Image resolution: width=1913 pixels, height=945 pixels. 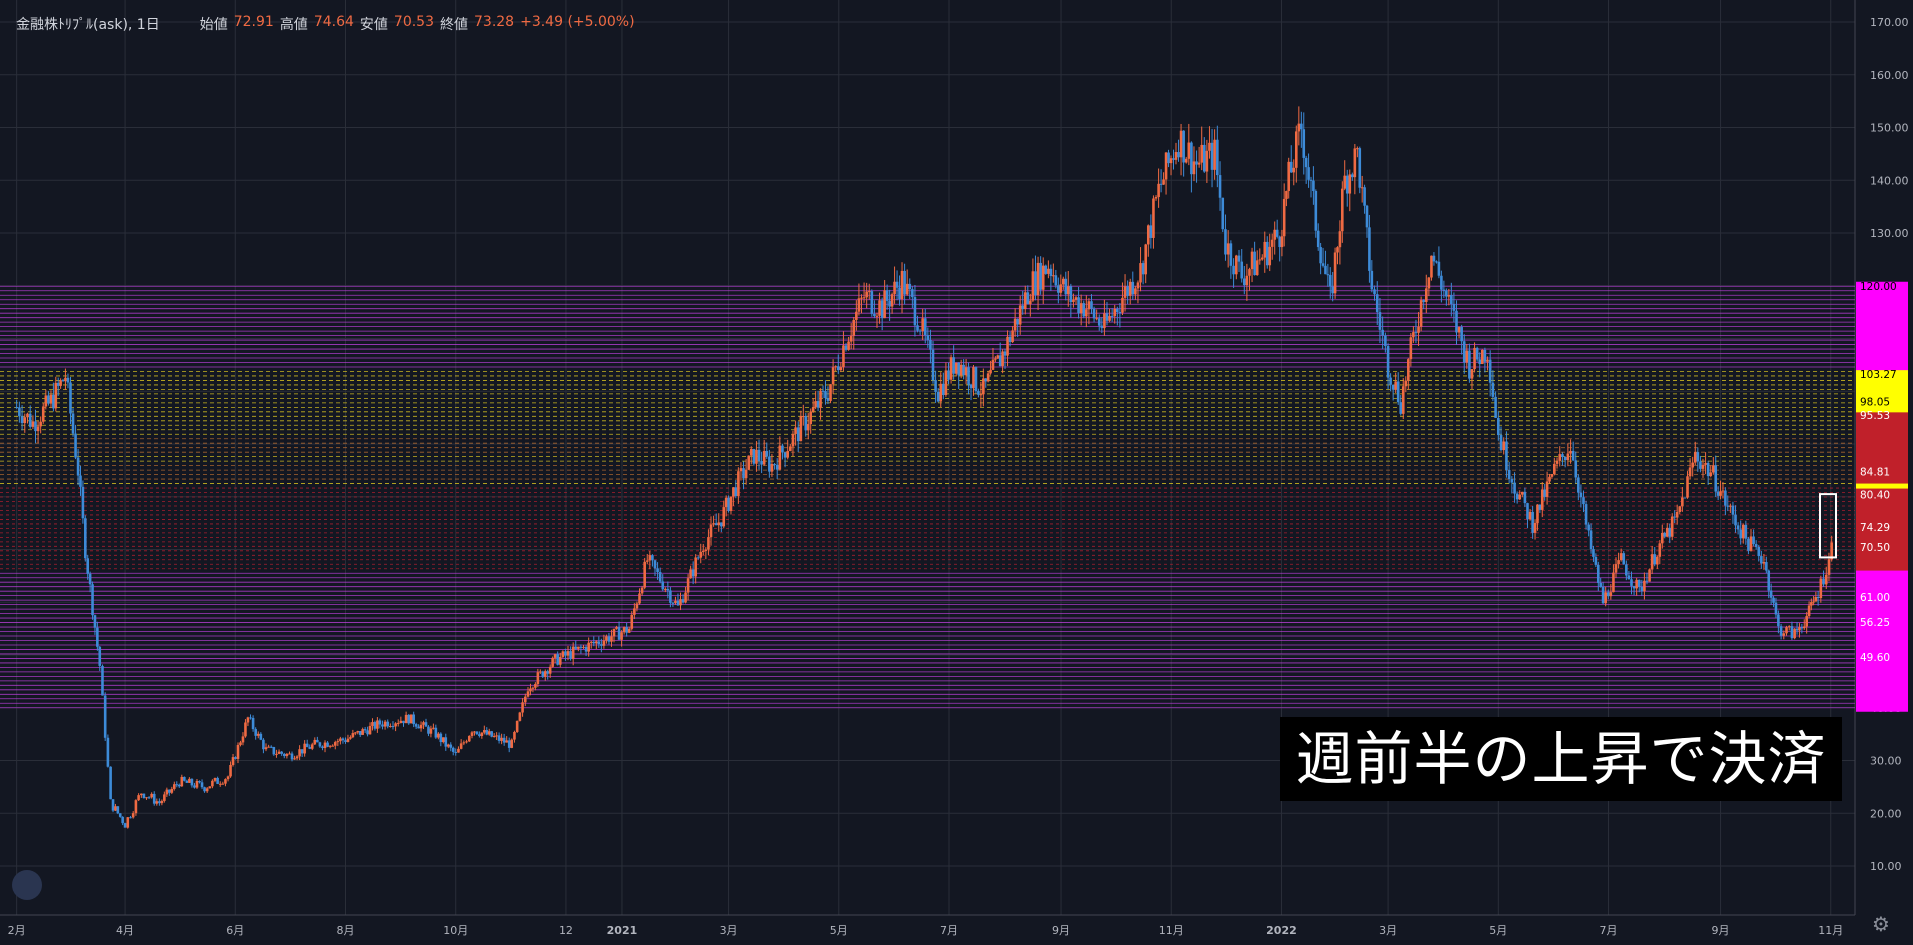 I want to click on high-label: 高値, so click(x=293, y=25).